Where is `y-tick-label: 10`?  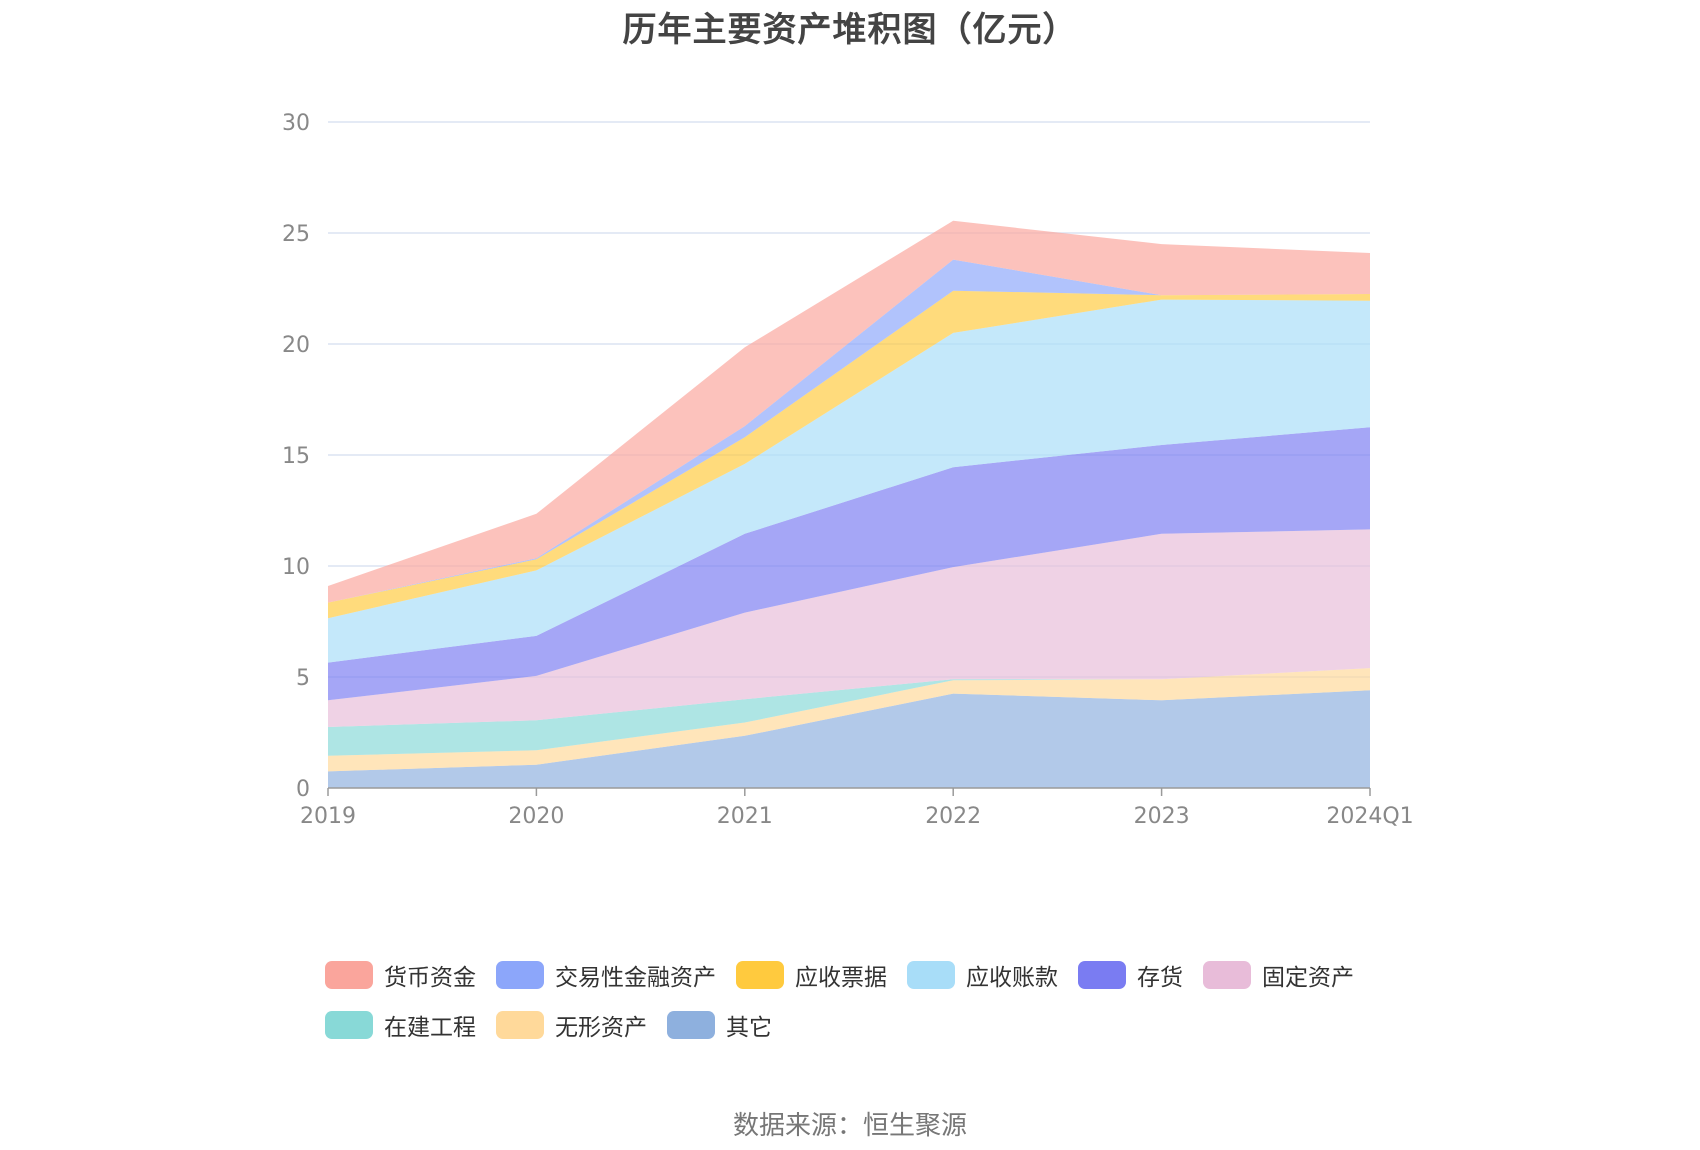
y-tick-label: 10 is located at coordinates (296, 567).